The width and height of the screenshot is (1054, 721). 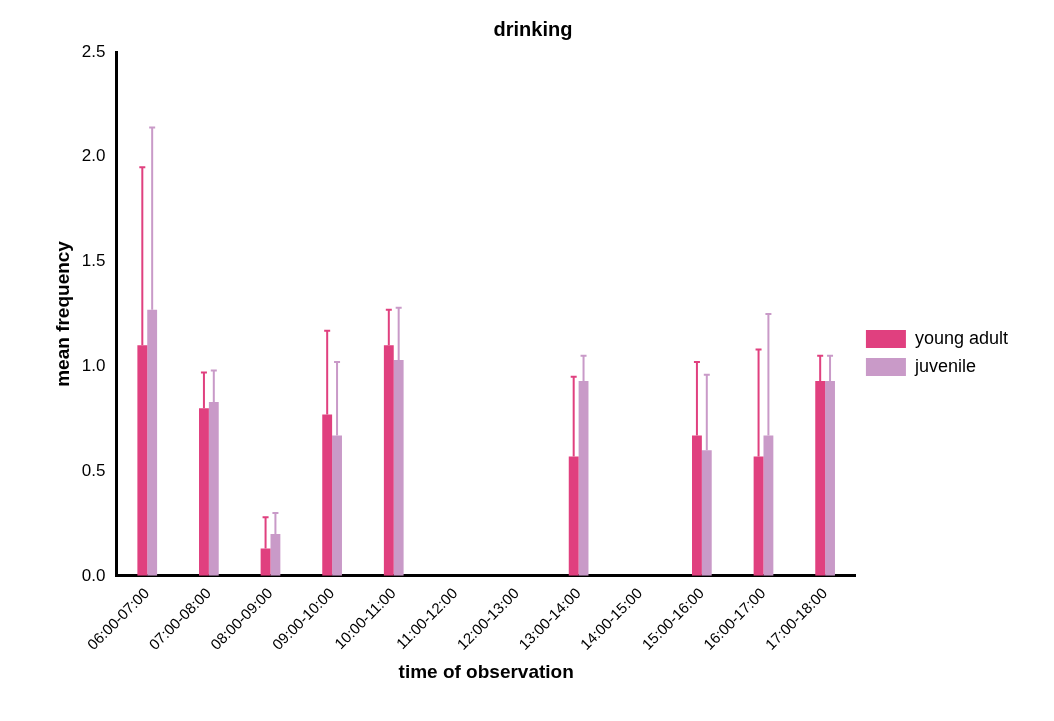 I want to click on y-tick-label: 2.5, so click(x=93, y=51).